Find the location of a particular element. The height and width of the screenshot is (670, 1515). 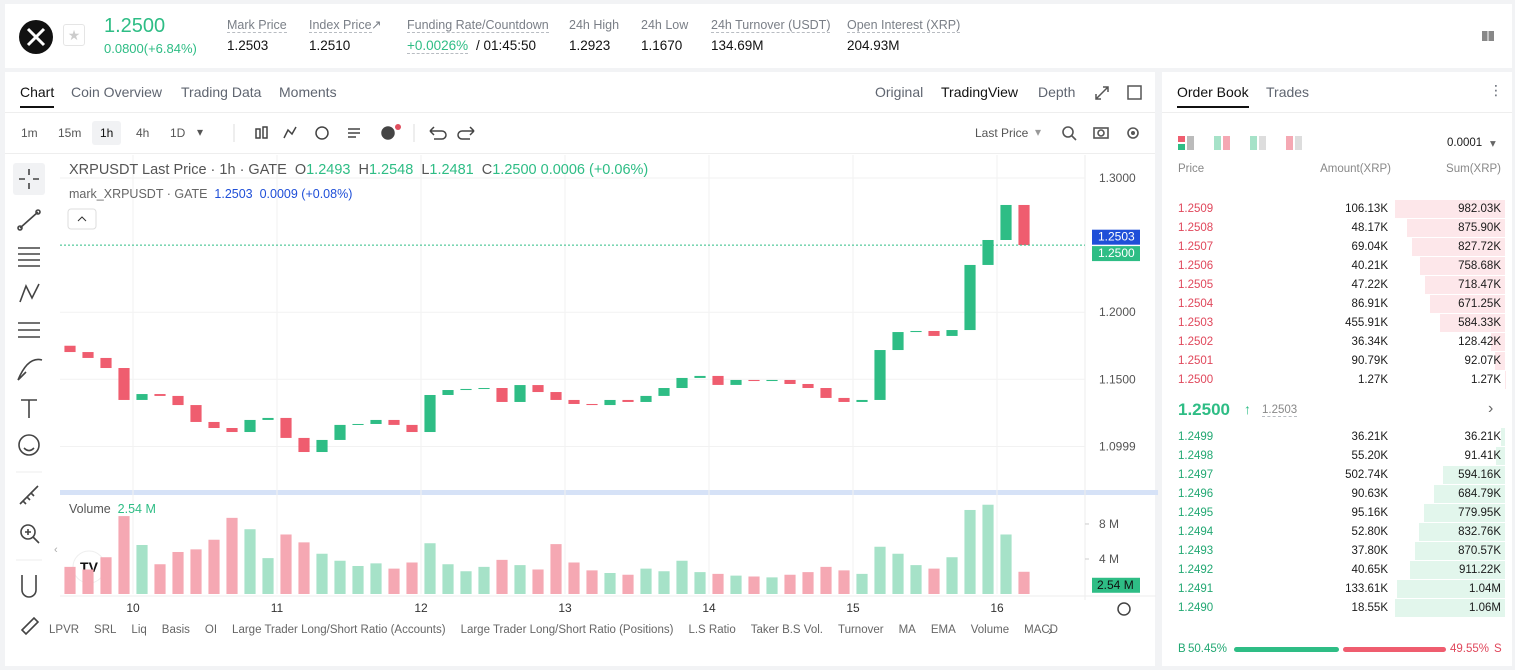

interval: 15m is located at coordinates (70, 133).